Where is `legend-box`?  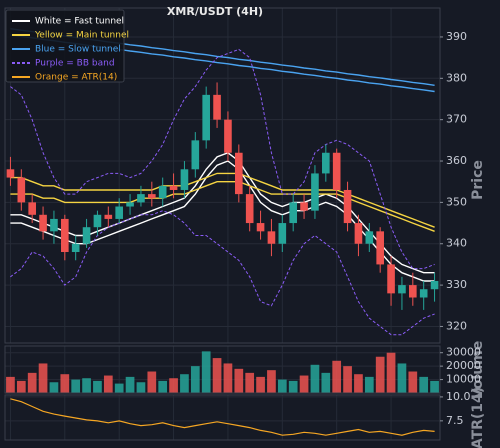 legend-box is located at coordinates (65, 46).